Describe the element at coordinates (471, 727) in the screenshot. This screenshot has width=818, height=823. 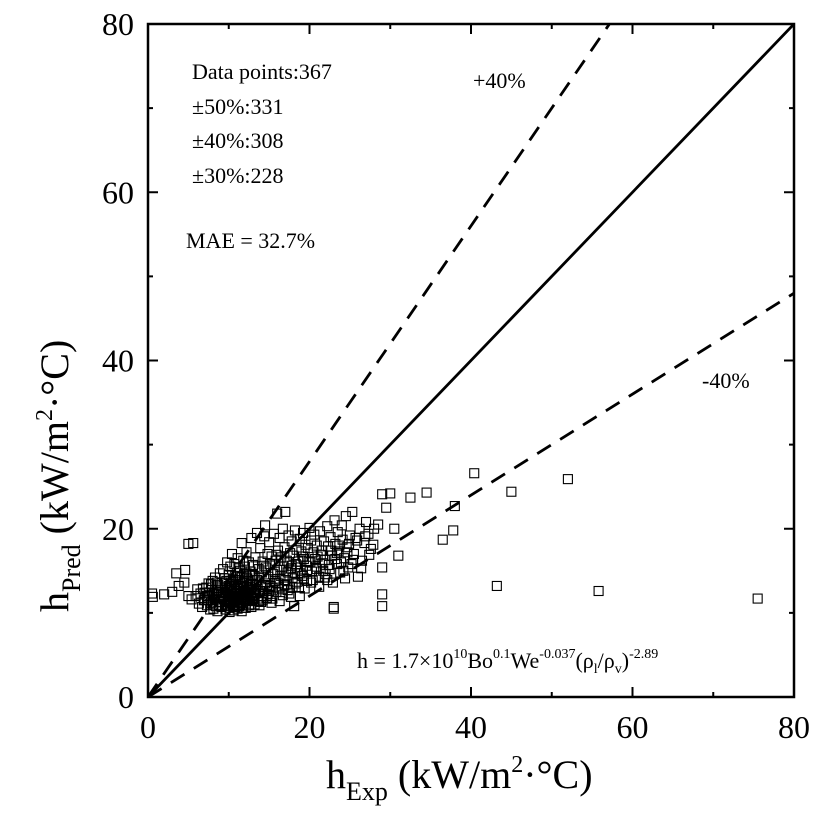
I see `x-tick-label: 40` at that location.